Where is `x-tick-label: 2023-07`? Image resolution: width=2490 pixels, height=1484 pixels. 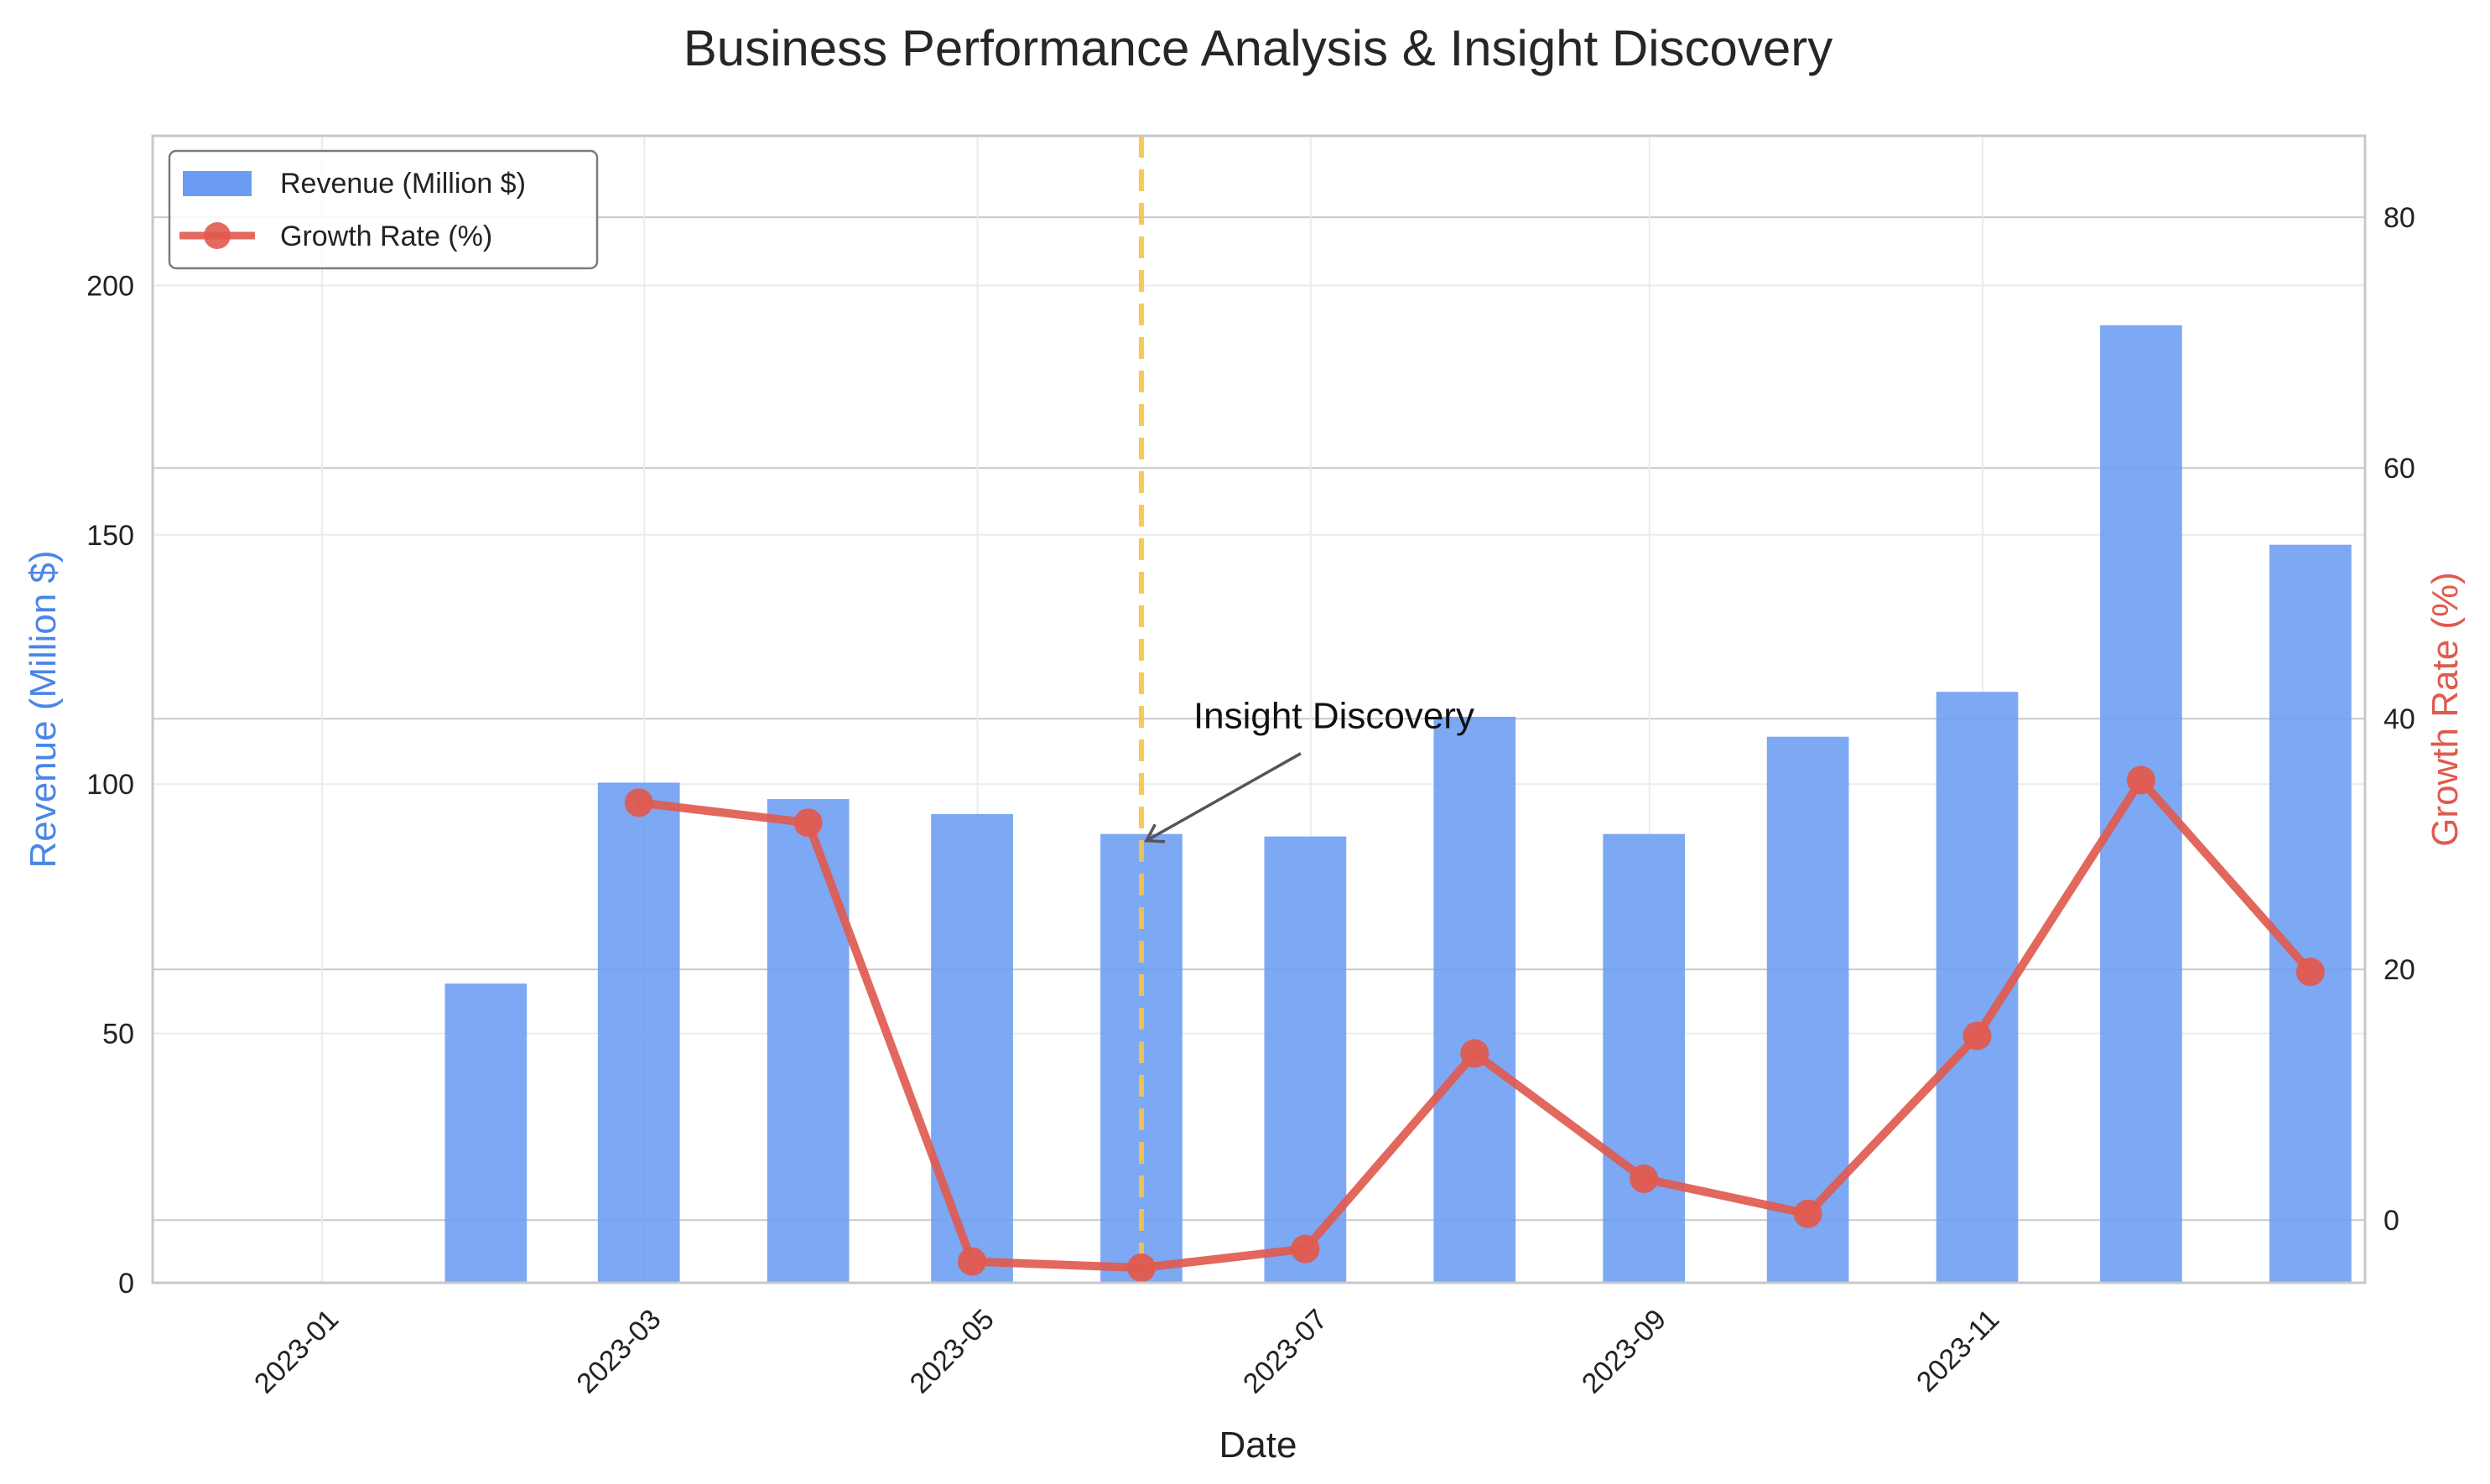
x-tick-label: 2023-07 is located at coordinates (1285, 1351).